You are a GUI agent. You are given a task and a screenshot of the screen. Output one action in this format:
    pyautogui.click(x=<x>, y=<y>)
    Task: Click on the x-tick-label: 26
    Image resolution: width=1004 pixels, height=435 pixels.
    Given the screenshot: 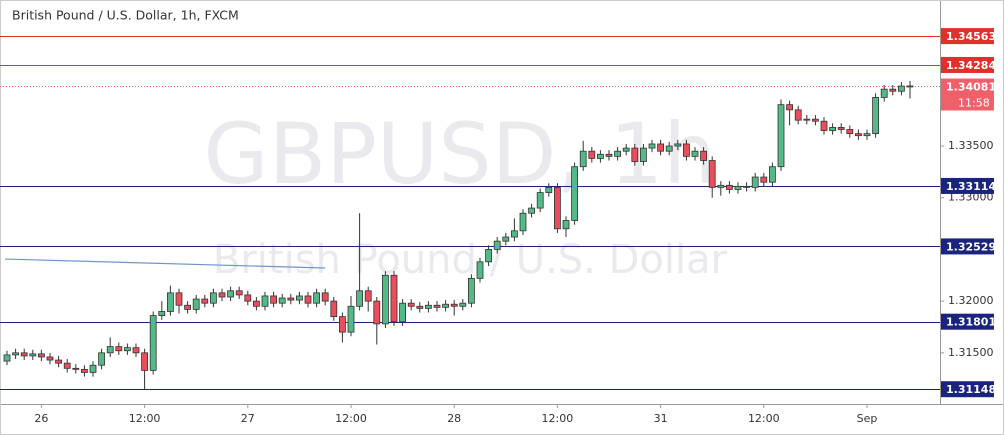 What is the action you would take?
    pyautogui.click(x=41, y=418)
    